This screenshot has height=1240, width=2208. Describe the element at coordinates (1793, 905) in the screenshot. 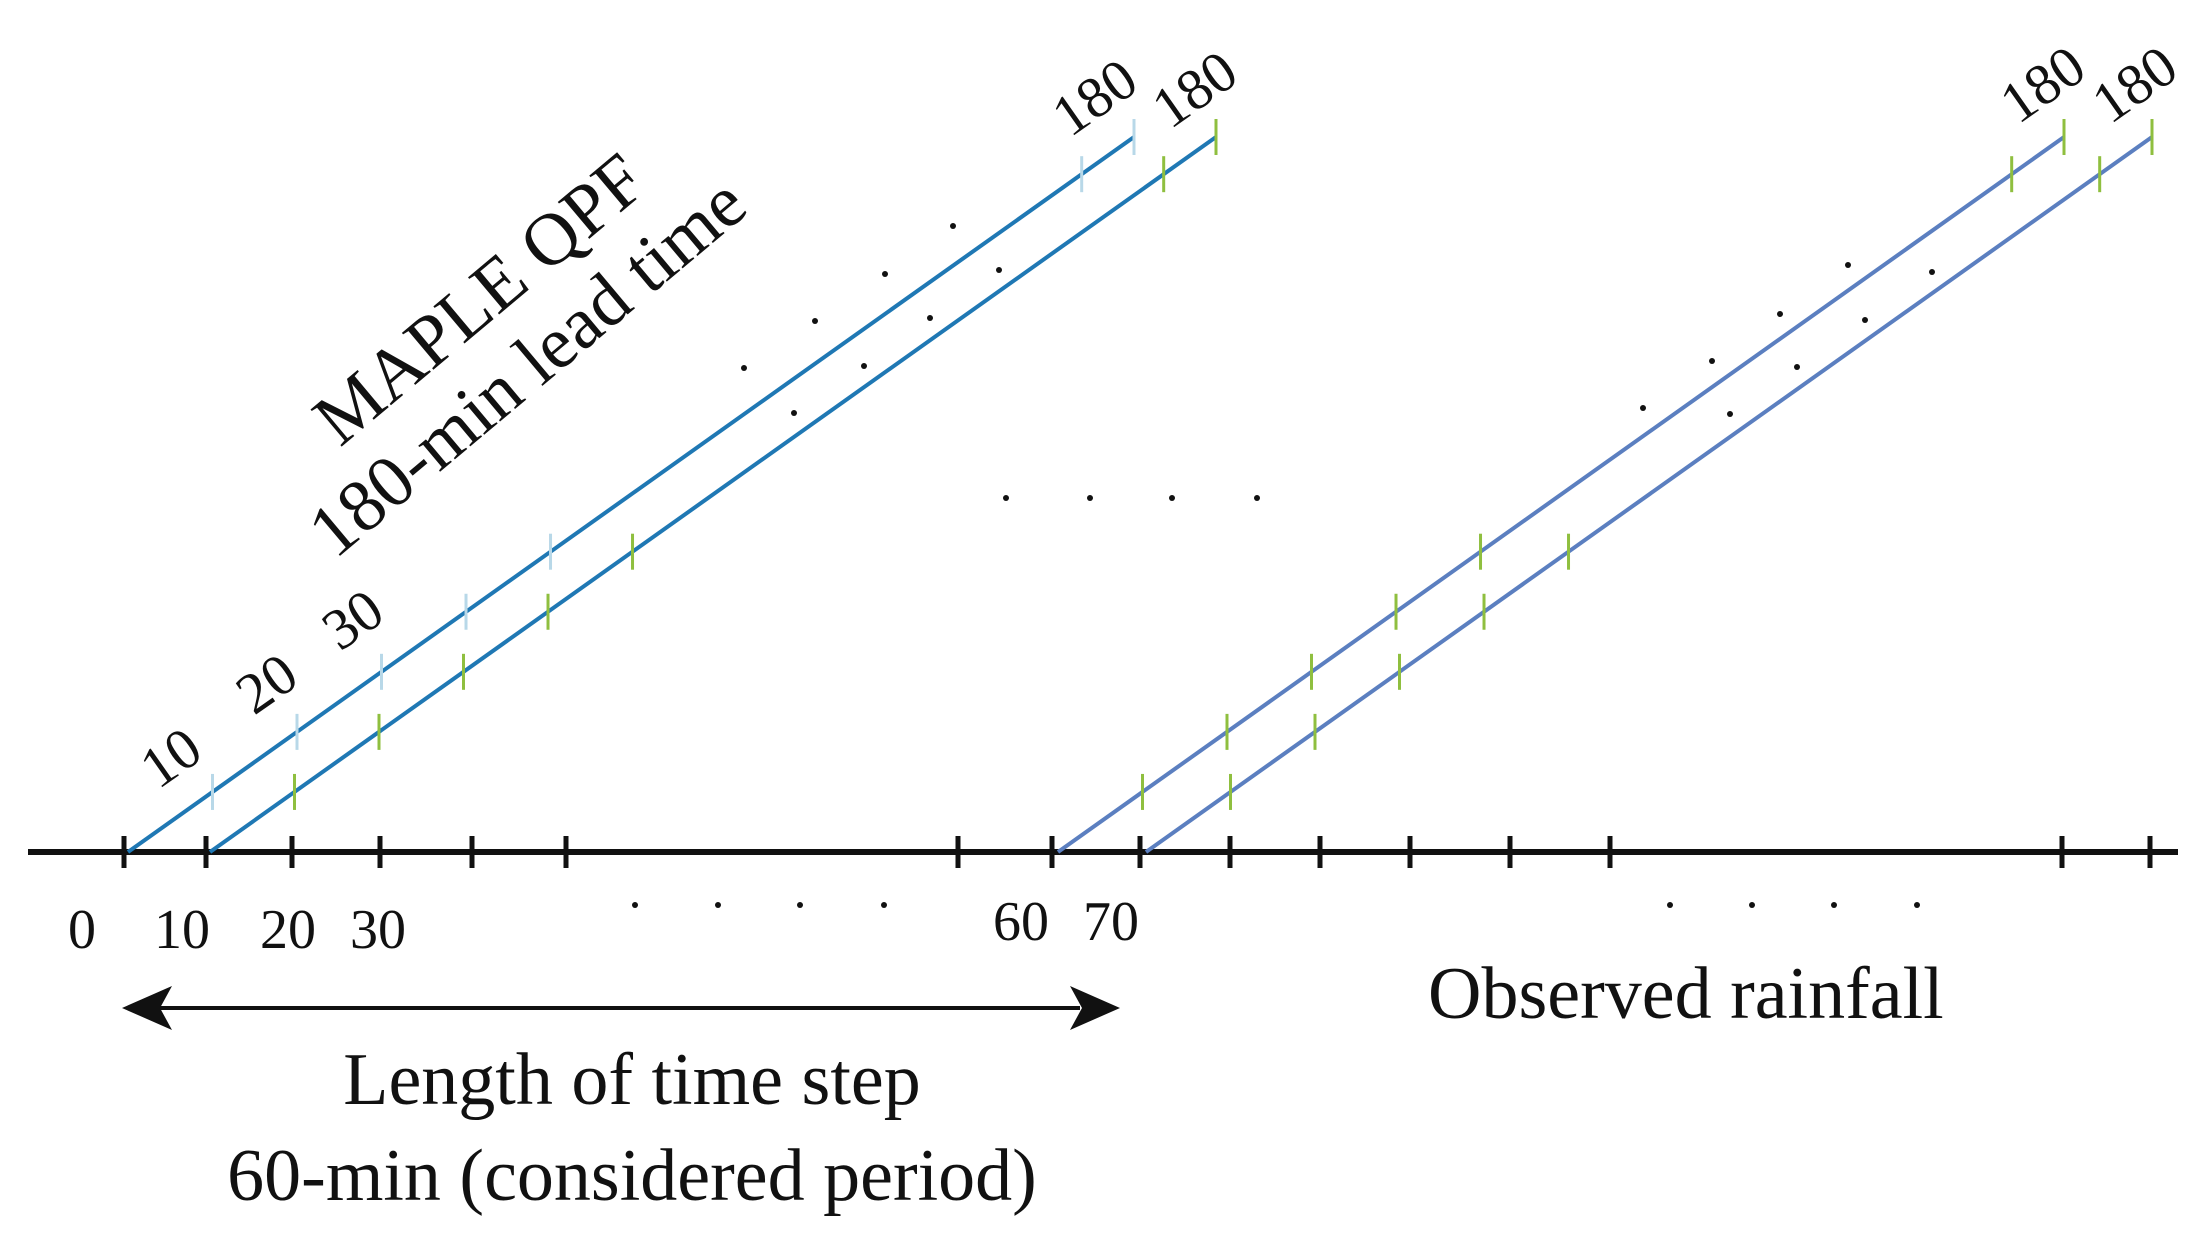

I see `axis-ellipsis-right` at that location.